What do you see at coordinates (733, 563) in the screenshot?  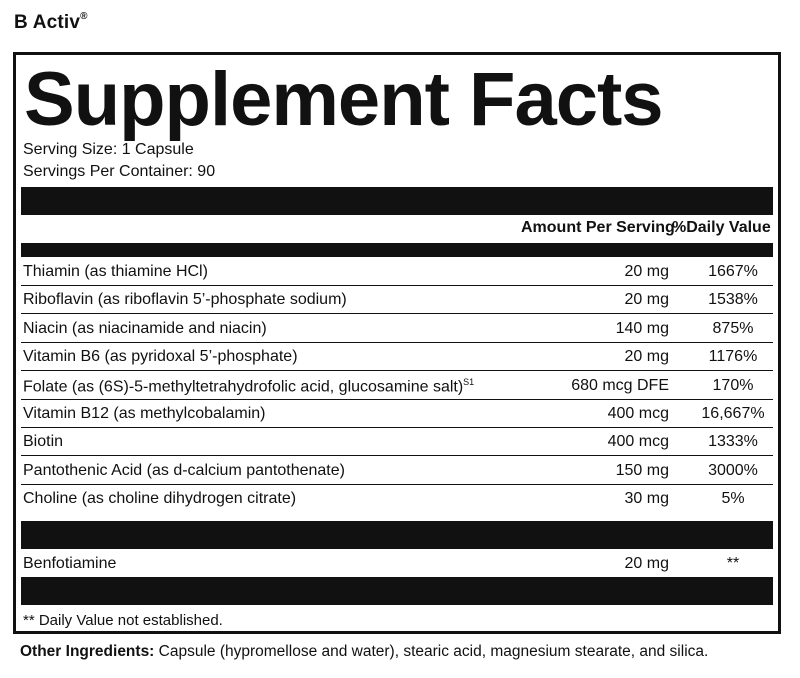 I see `nutrient-daily-value: **` at bounding box center [733, 563].